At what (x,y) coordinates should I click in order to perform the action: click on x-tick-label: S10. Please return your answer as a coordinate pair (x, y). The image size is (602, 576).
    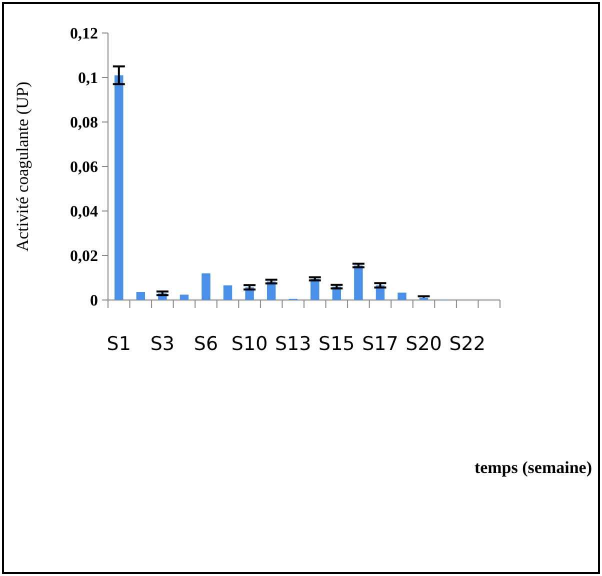
    Looking at the image, I should click on (249, 344).